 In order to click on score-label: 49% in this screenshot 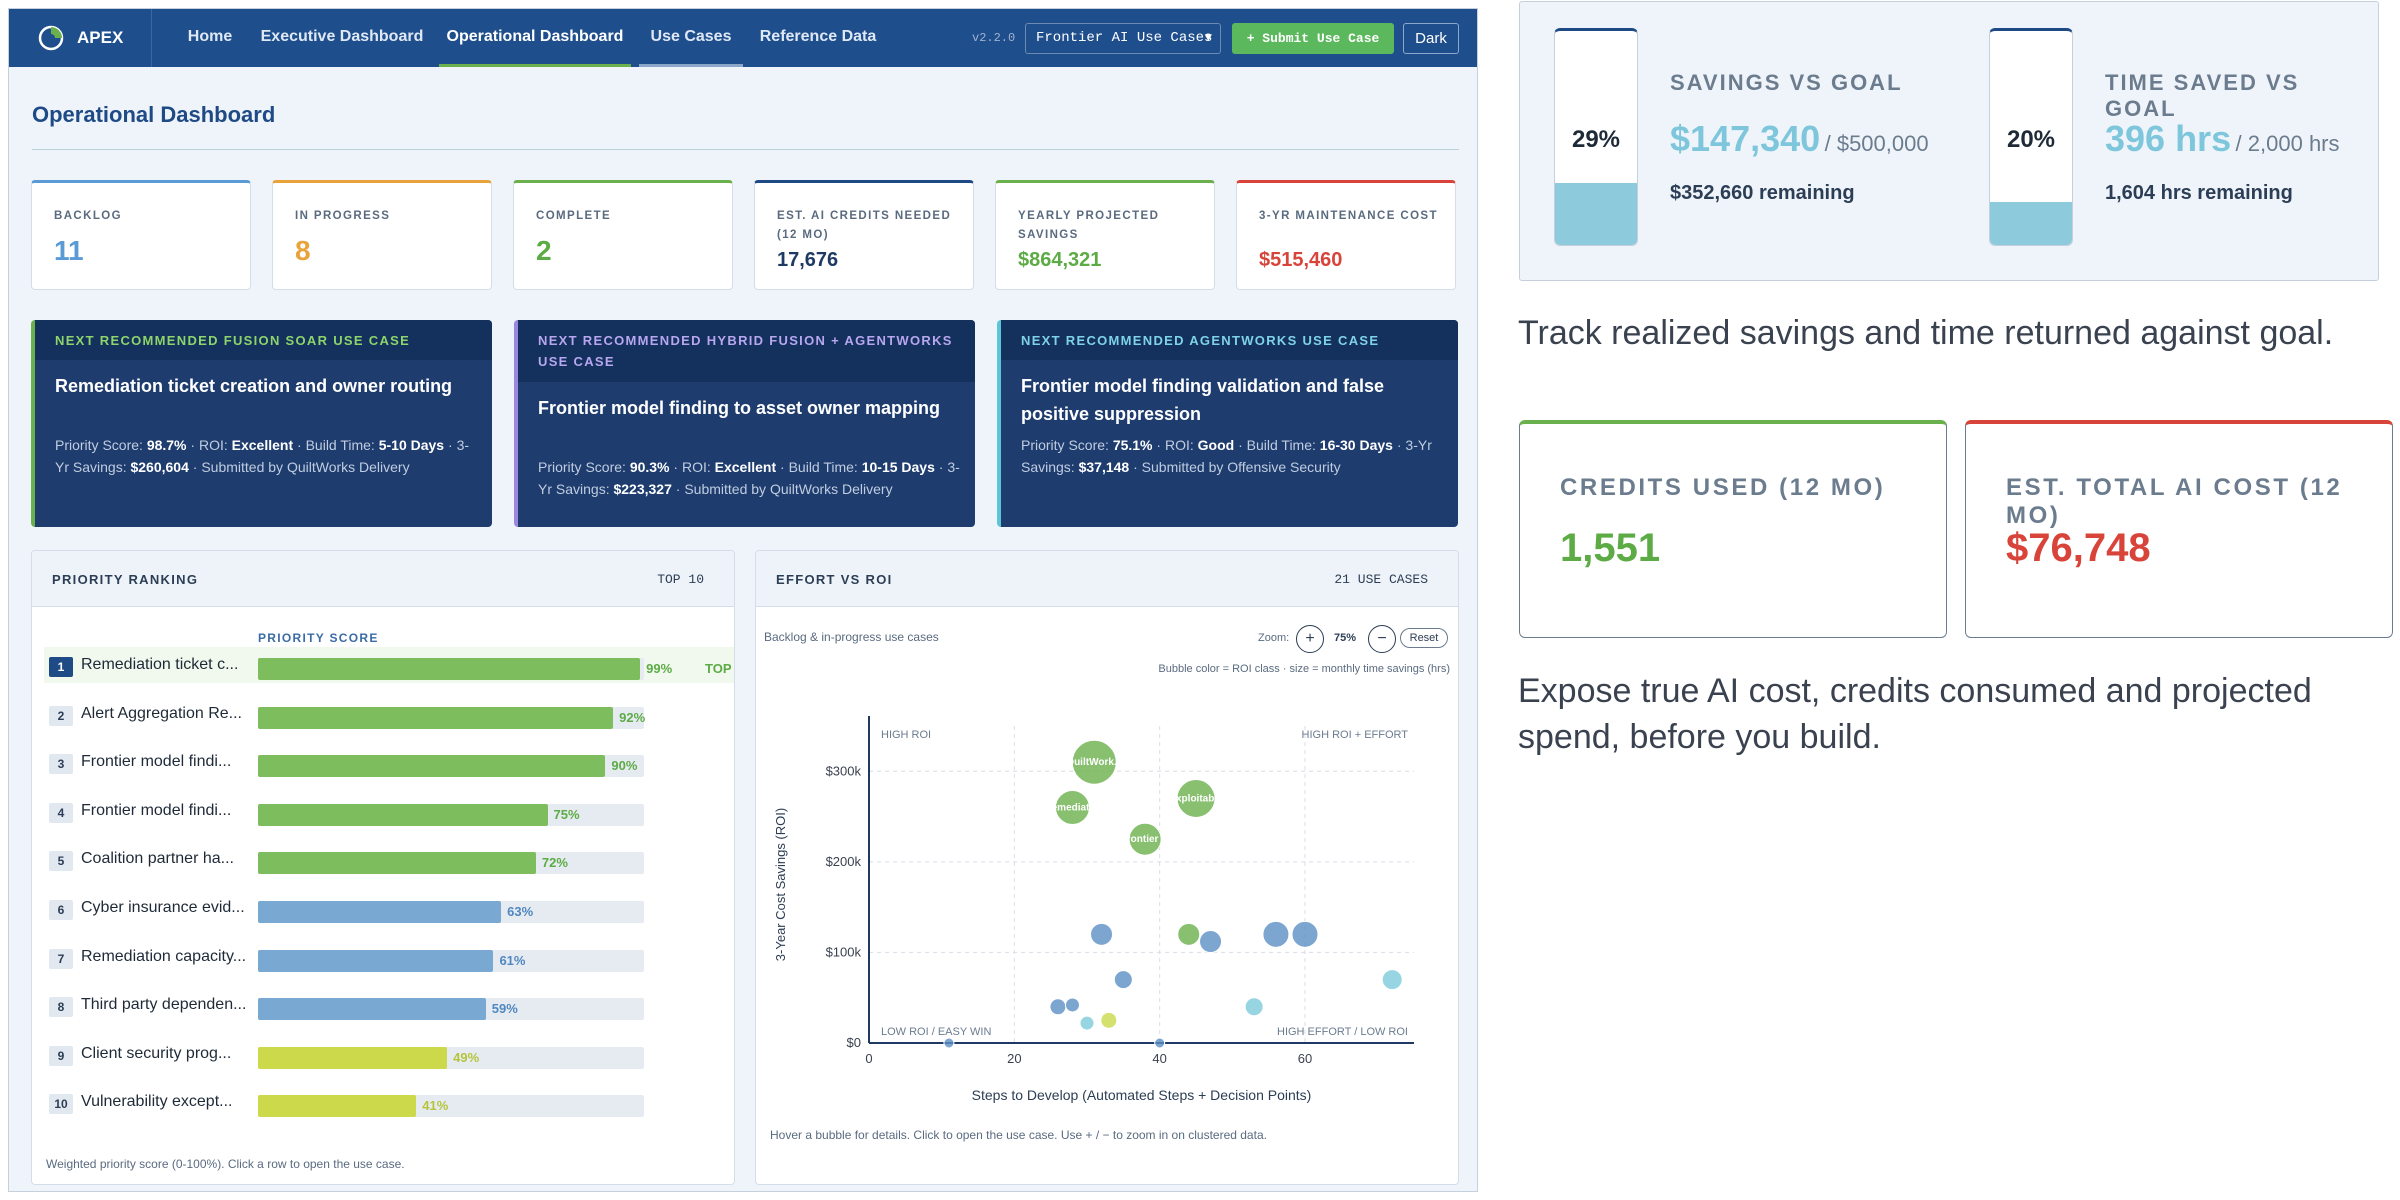, I will do `click(466, 1057)`.